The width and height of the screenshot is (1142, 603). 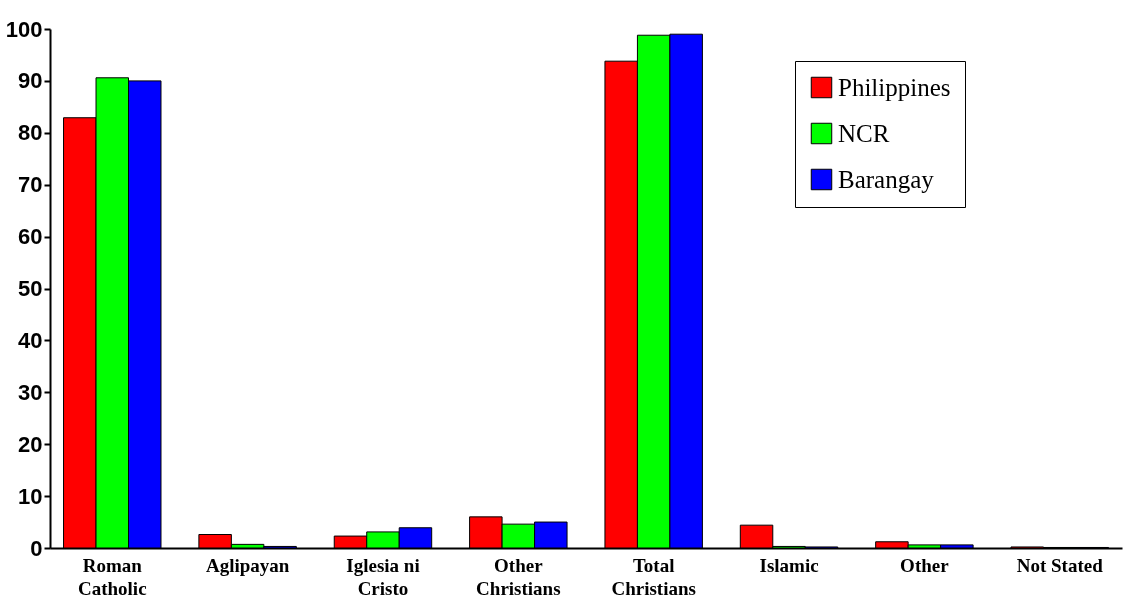 I want to click on y-tick-label: 0, so click(x=36, y=548).